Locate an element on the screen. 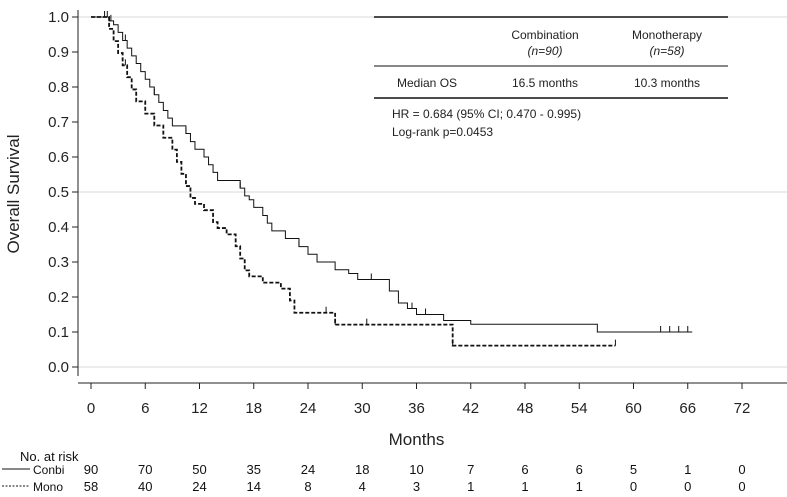  x-tick-label: 48 is located at coordinates (525, 408).